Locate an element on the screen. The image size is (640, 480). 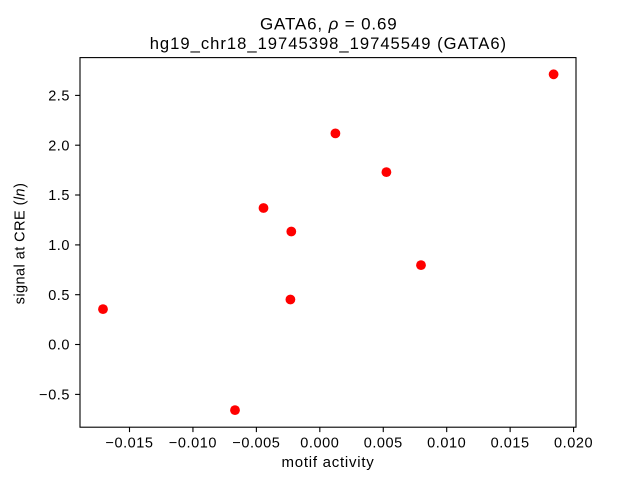
svg-text: 0.015 is located at coordinates (510, 443).